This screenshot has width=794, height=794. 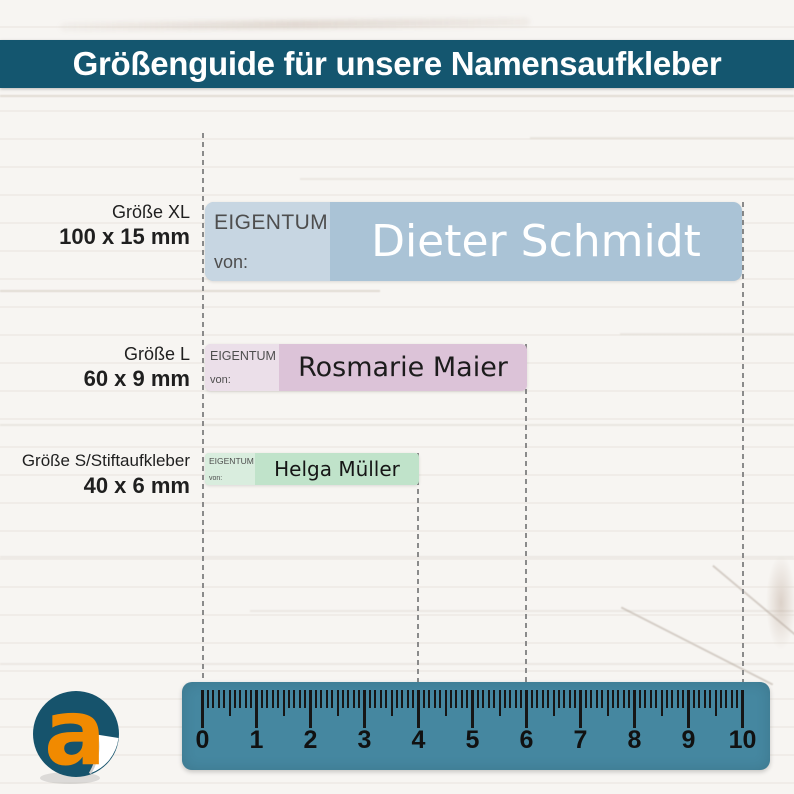 What do you see at coordinates (104, 754) in the screenshot?
I see `logo-peel-corner` at bounding box center [104, 754].